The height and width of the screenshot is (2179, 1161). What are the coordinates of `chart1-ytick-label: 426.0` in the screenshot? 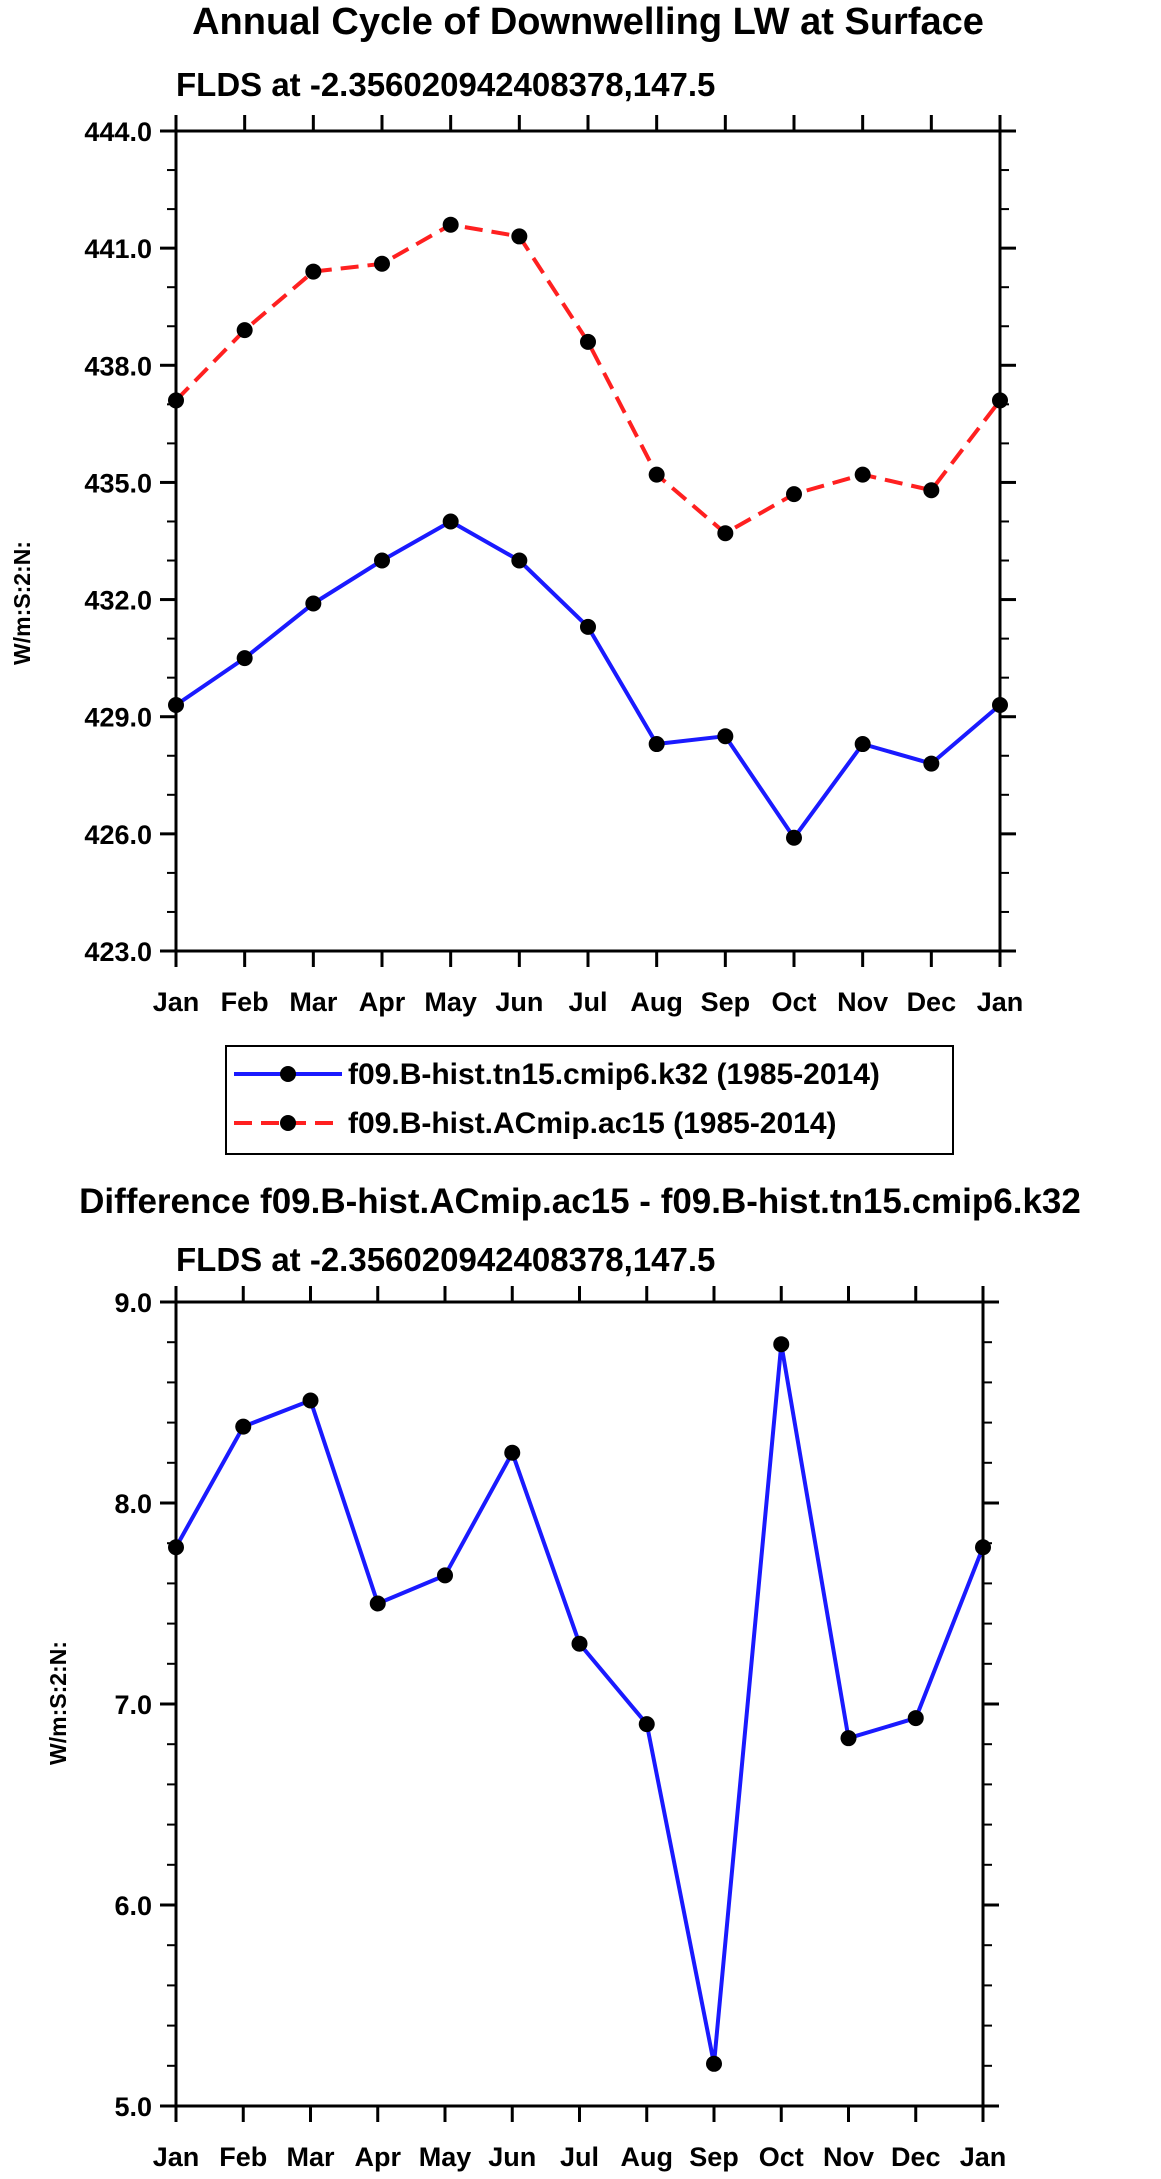 It's located at (118, 835).